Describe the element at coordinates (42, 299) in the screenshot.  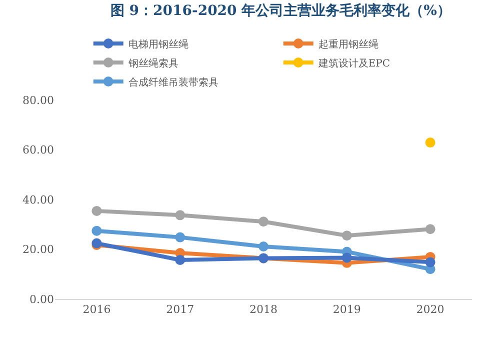
I see `y-tick-label: 0.00` at that location.